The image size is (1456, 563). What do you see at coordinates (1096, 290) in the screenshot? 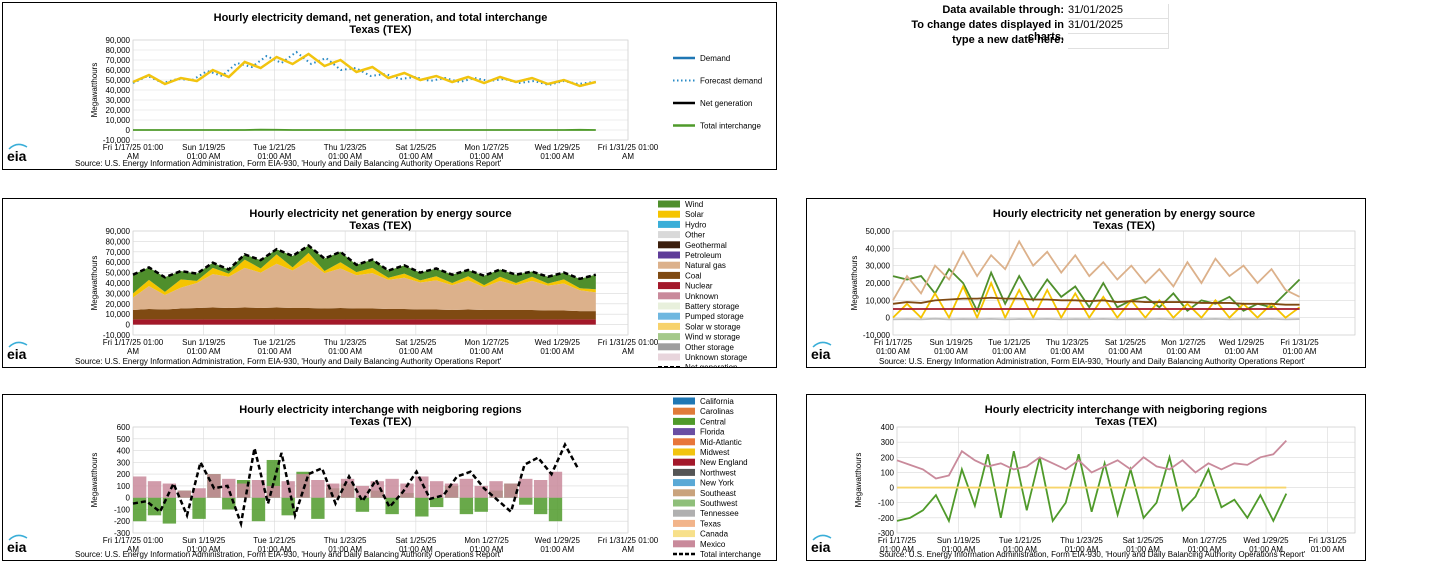
I see `line-wind` at bounding box center [1096, 290].